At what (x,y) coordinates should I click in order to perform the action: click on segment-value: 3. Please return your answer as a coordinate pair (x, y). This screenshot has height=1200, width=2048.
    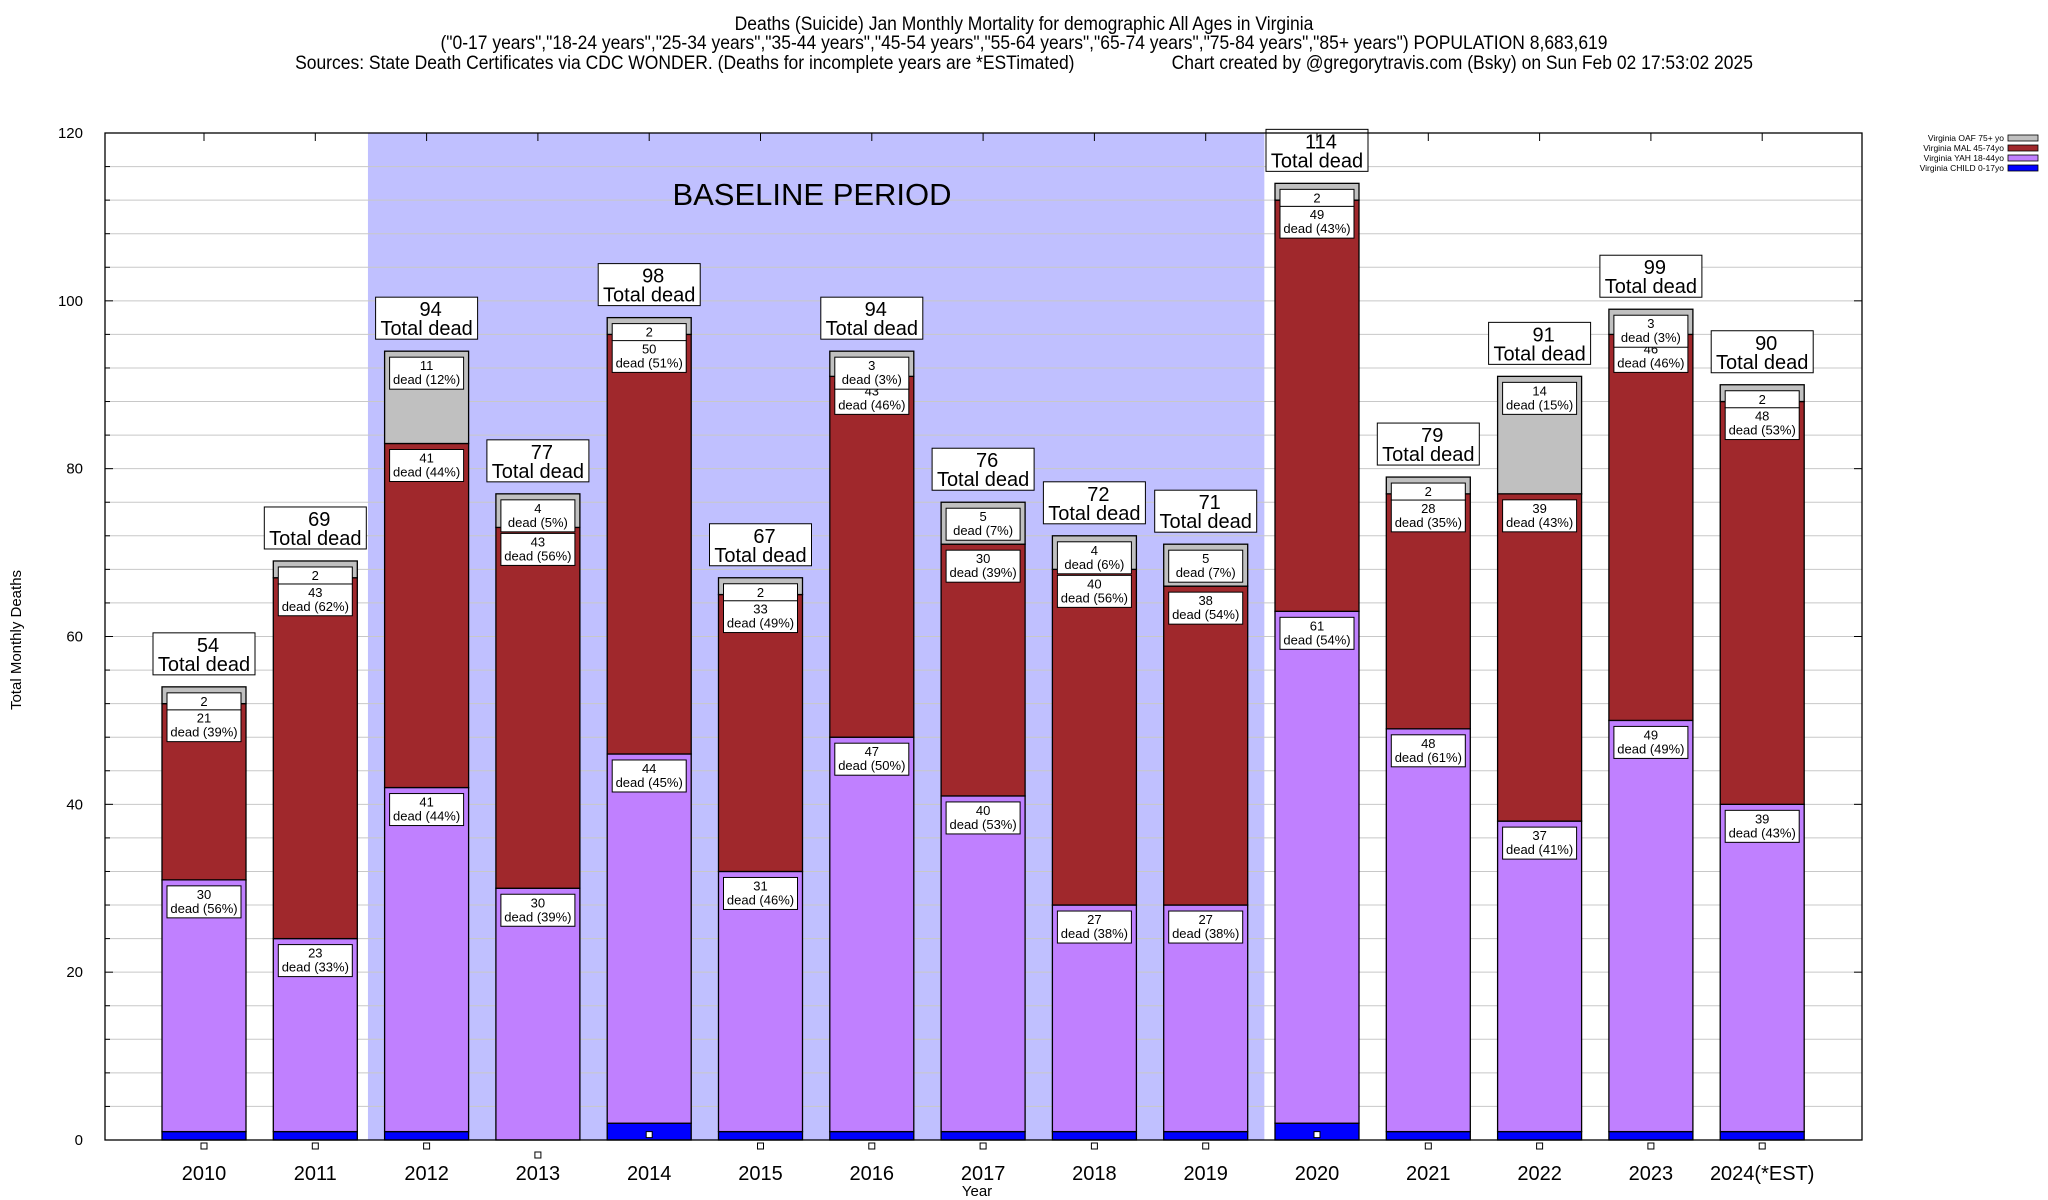
    Looking at the image, I should click on (1650, 323).